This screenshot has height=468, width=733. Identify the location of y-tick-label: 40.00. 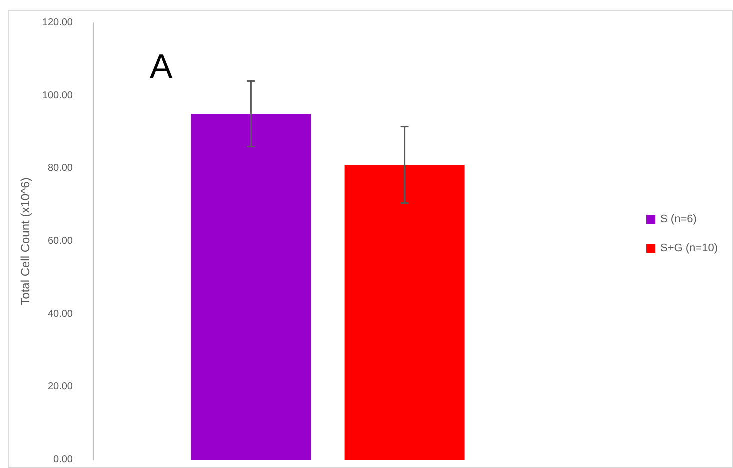
(61, 314).